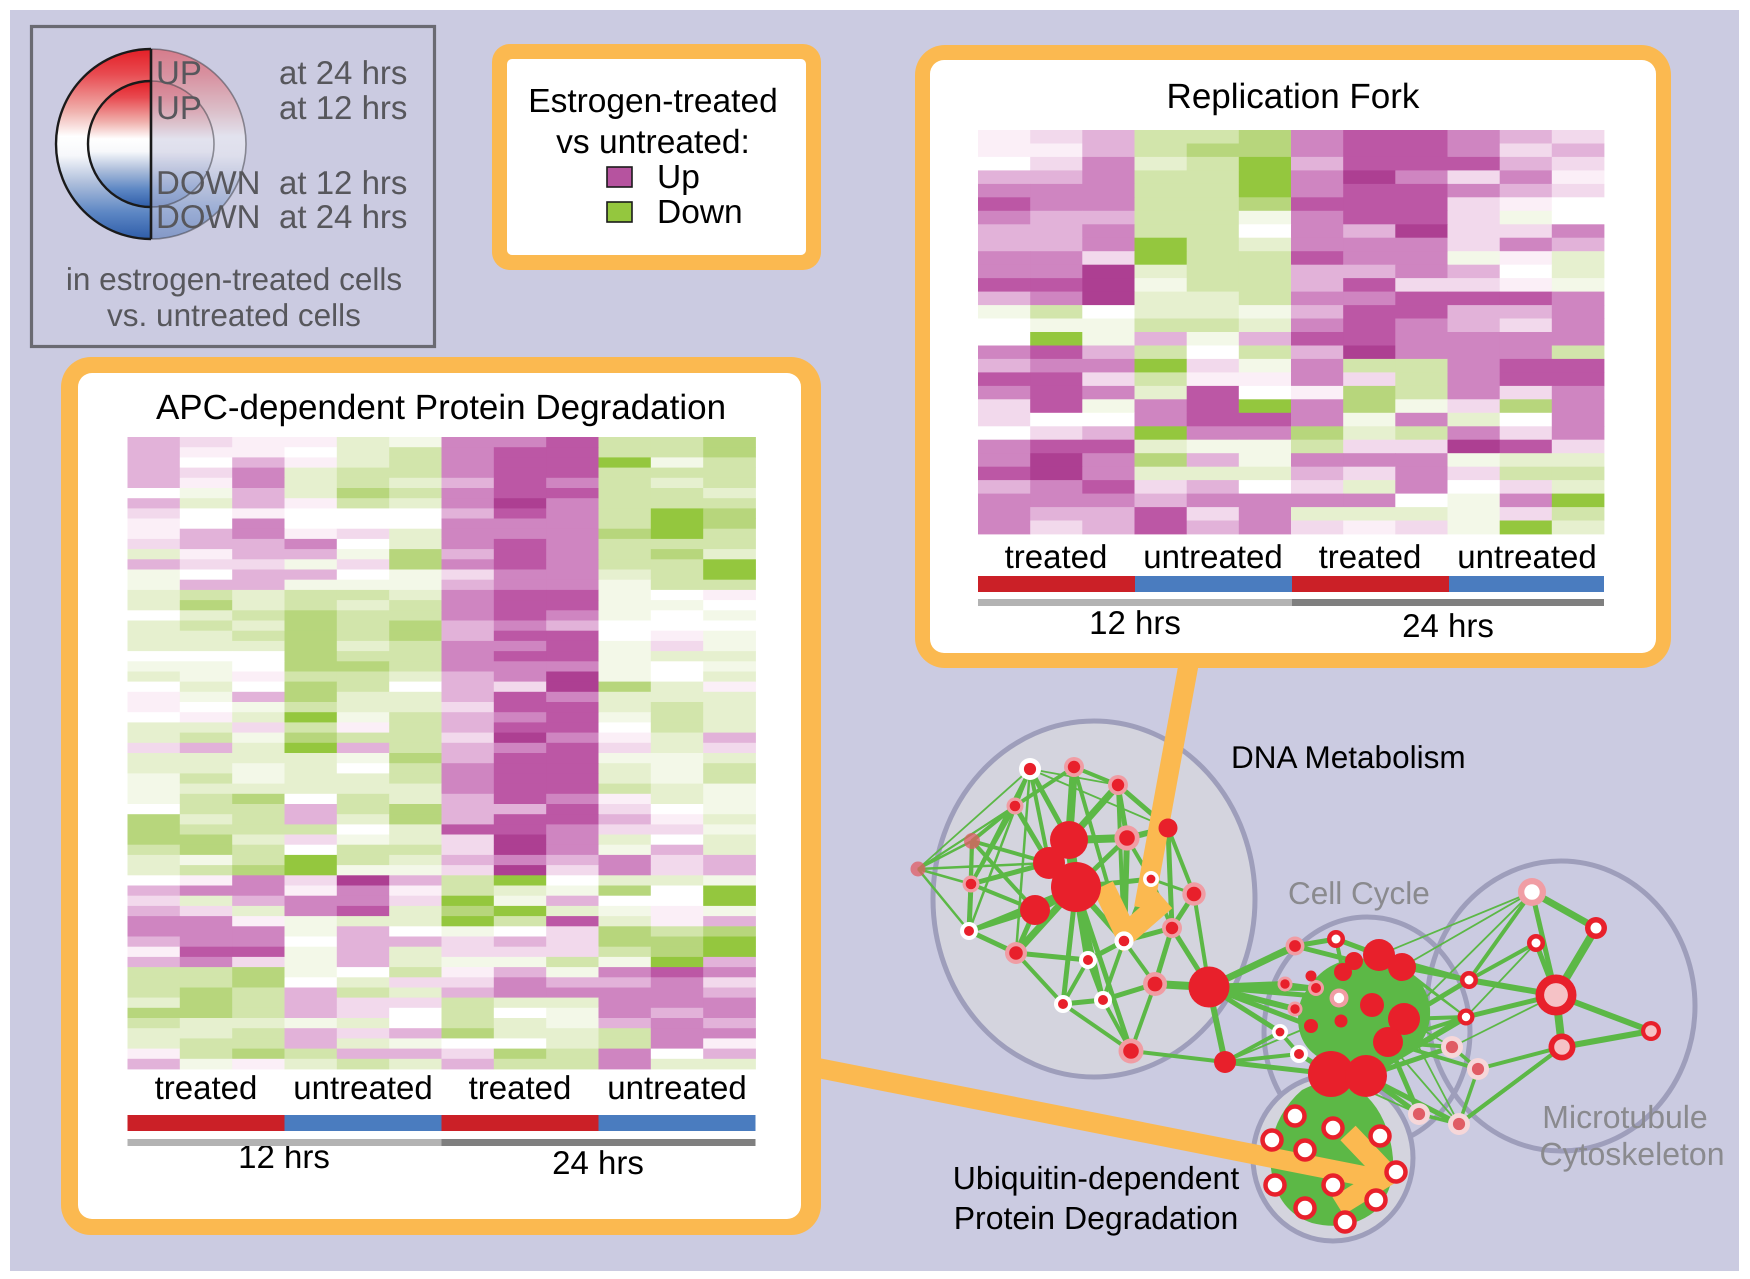 The width and height of the screenshot is (1750, 1279). What do you see at coordinates (1293, 96) in the screenshot?
I see `svg-text: Replication Fork` at bounding box center [1293, 96].